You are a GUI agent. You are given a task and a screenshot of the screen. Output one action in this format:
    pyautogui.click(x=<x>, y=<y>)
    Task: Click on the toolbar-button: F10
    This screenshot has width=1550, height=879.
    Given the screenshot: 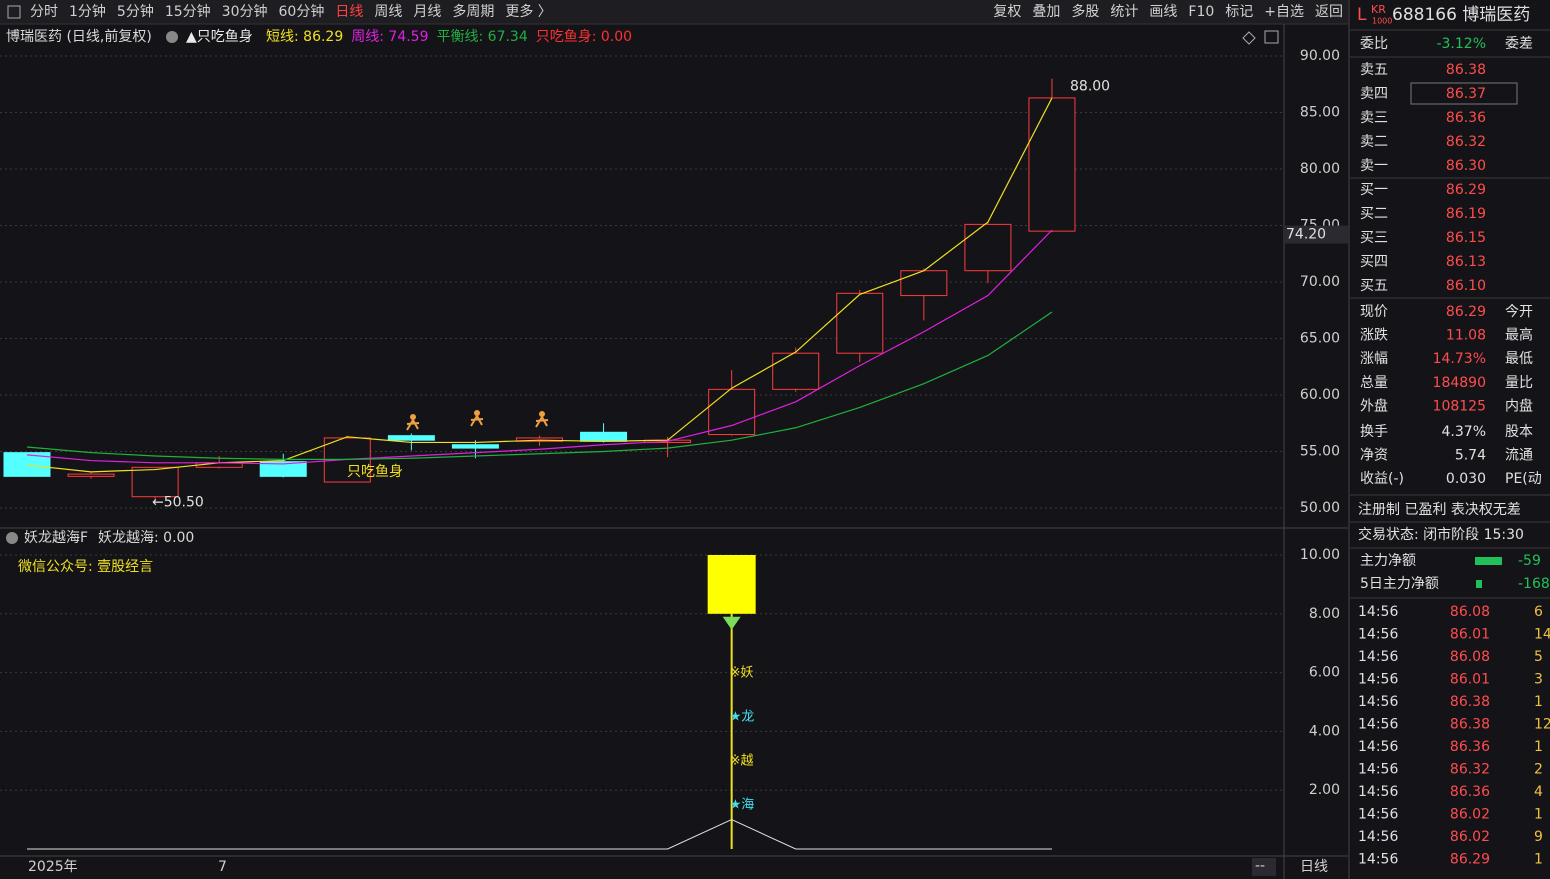 What is the action you would take?
    pyautogui.click(x=1201, y=12)
    